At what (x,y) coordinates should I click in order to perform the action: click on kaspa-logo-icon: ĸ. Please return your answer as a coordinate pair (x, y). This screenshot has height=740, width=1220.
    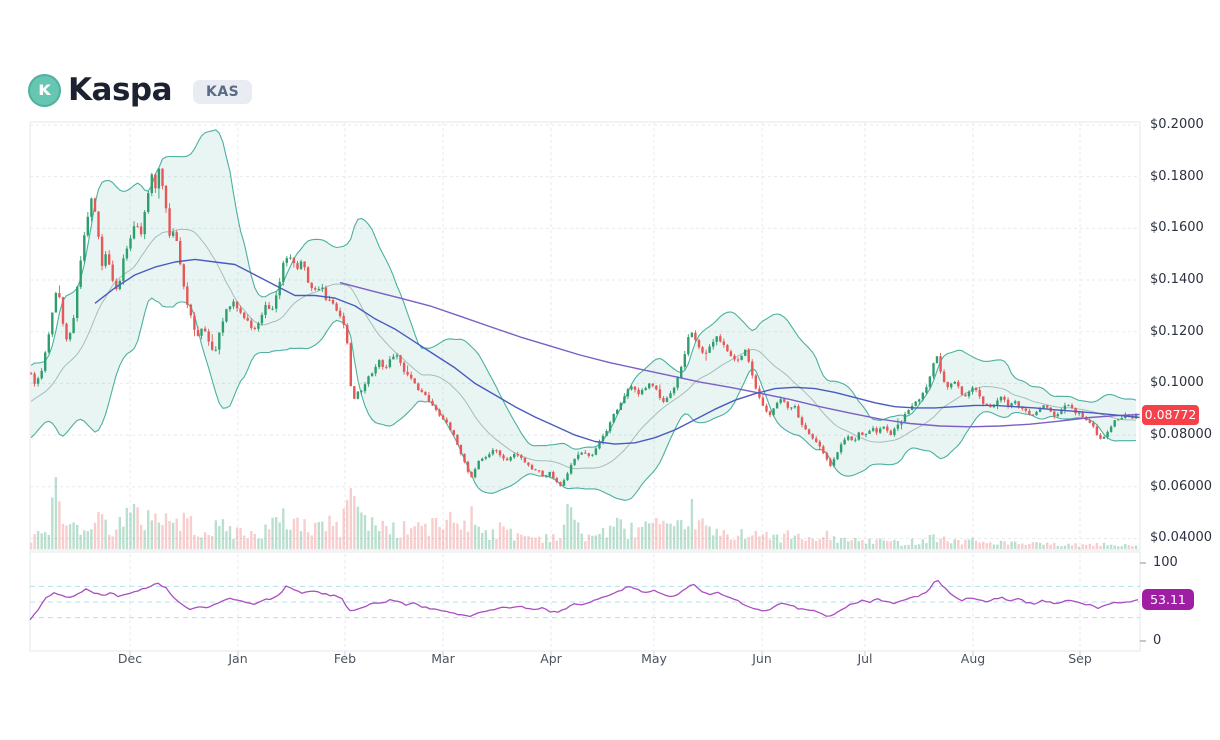
    Looking at the image, I should click on (44, 90).